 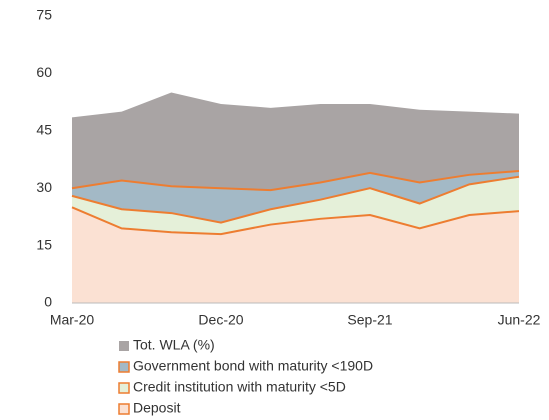 I want to click on x-tick-label: Jun-22, so click(x=519, y=320).